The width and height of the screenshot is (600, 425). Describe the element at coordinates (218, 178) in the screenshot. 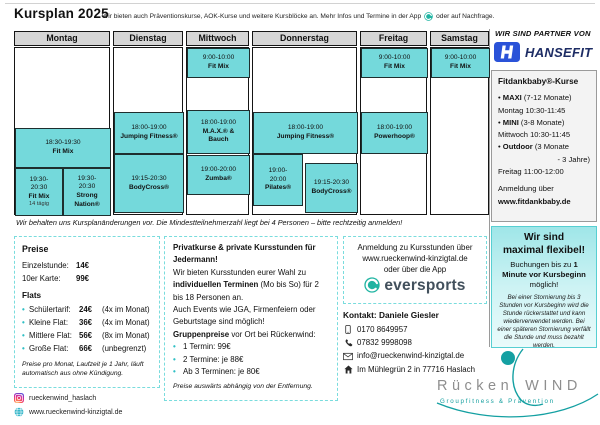

I see `course-name: Zumba®` at that location.